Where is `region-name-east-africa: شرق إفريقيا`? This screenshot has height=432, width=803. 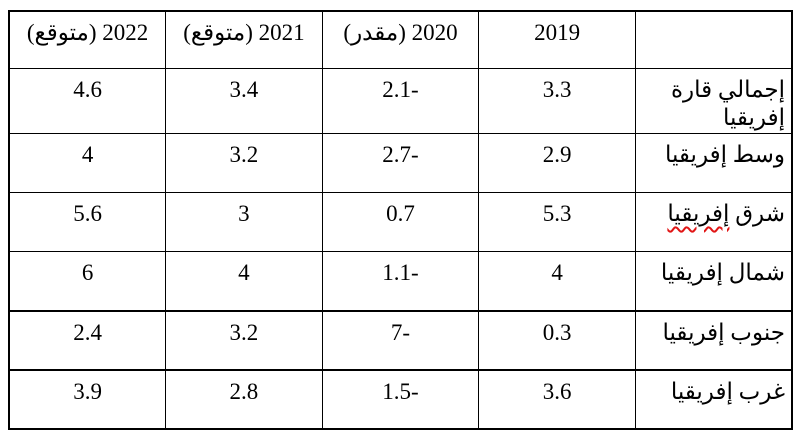
region-name-east-africa: شرق إفريقيا is located at coordinates (713, 222).